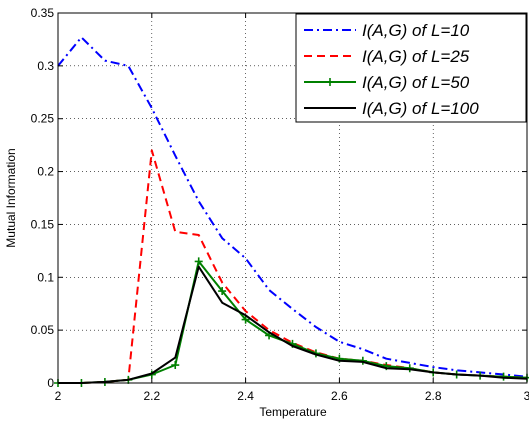 Image resolution: width=529 pixels, height=423 pixels. I want to click on x-tick-label: 2.4, so click(245, 396).